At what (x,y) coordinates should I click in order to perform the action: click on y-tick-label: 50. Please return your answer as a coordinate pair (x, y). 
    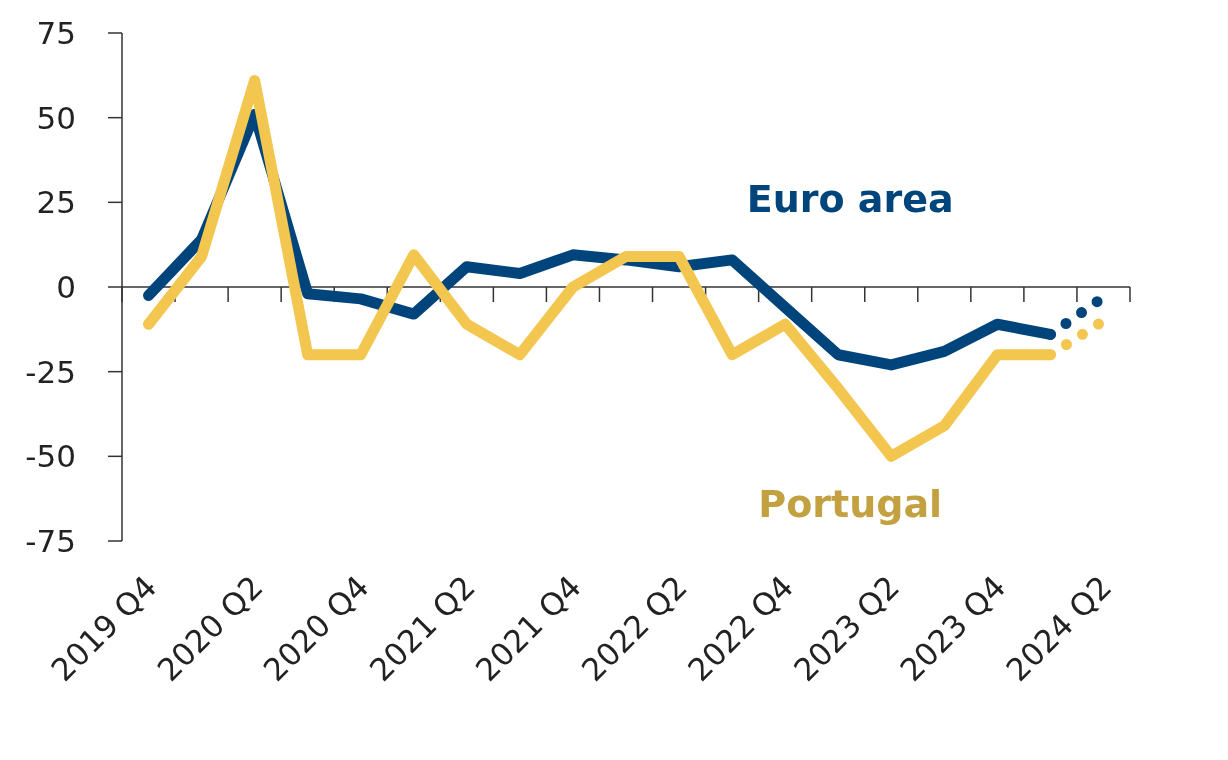
    Looking at the image, I should click on (56, 117).